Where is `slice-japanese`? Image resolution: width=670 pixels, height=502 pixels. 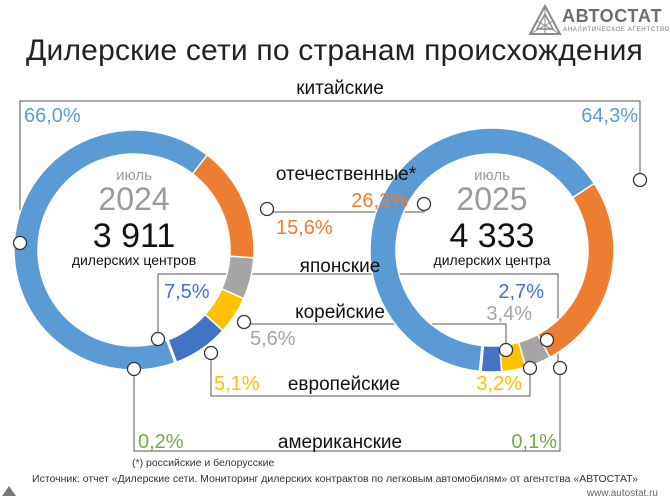
slice-japanese is located at coordinates (491, 358).